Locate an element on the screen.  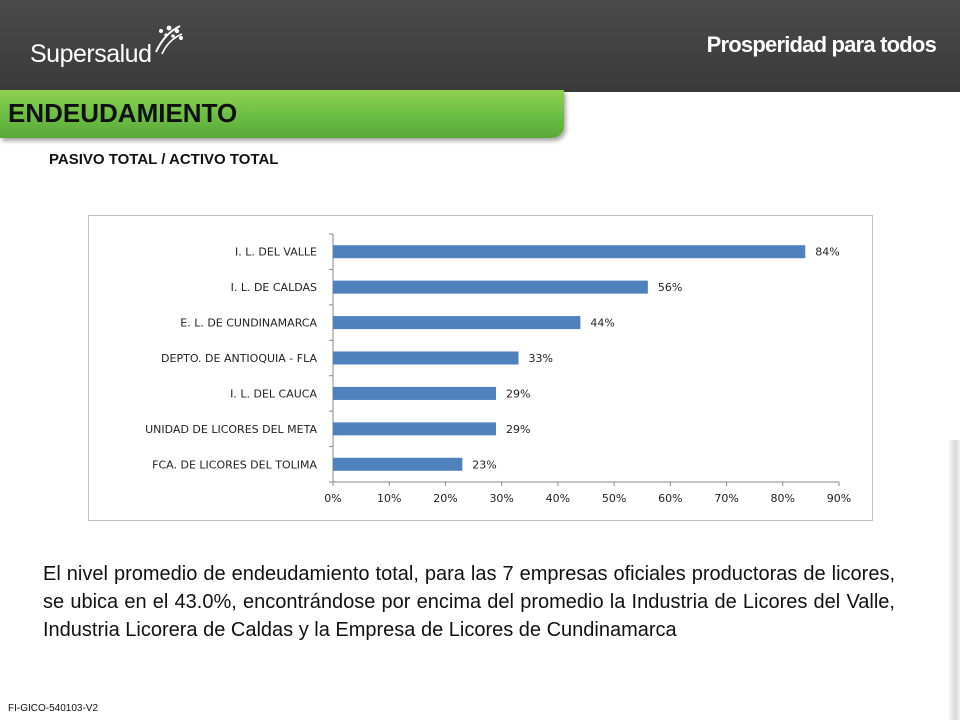
category-label: I. L. DE CALDAS is located at coordinates (274, 287).